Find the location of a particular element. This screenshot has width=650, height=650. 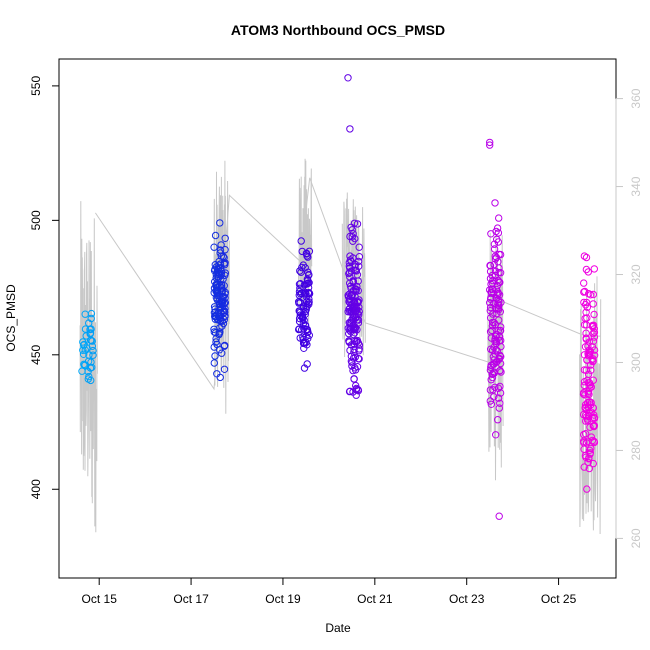

y2-tick-label: 280 is located at coordinates (636, 450).